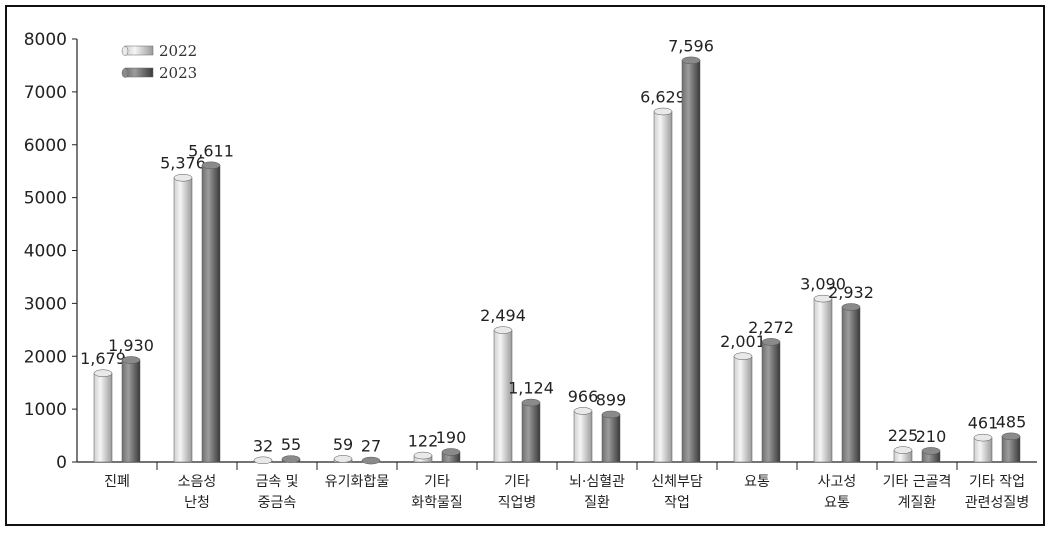 This screenshot has height=533, width=1052. Describe the element at coordinates (125, 73) in the screenshot. I see `legend-swatch-cap-2023` at that location.